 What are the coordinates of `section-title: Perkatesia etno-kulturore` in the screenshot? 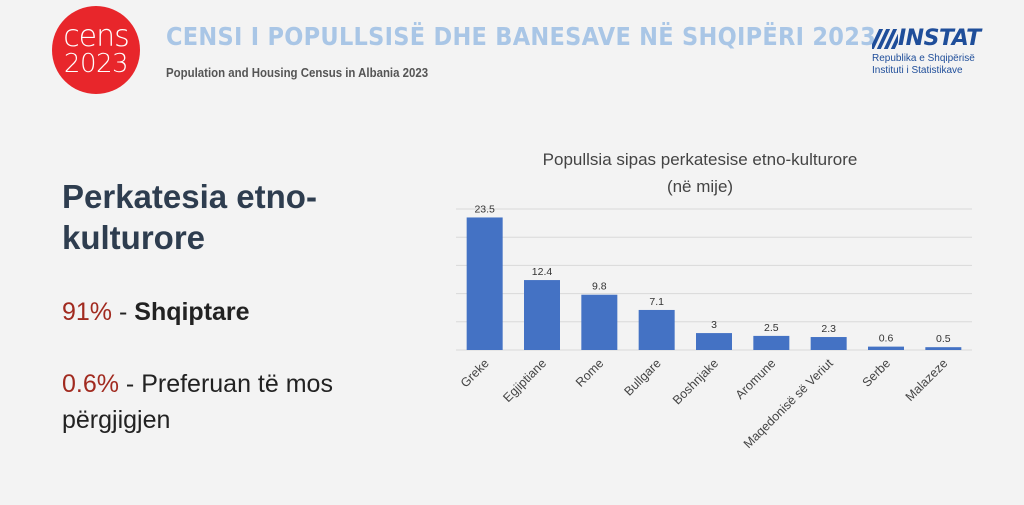 It's located at (189, 217).